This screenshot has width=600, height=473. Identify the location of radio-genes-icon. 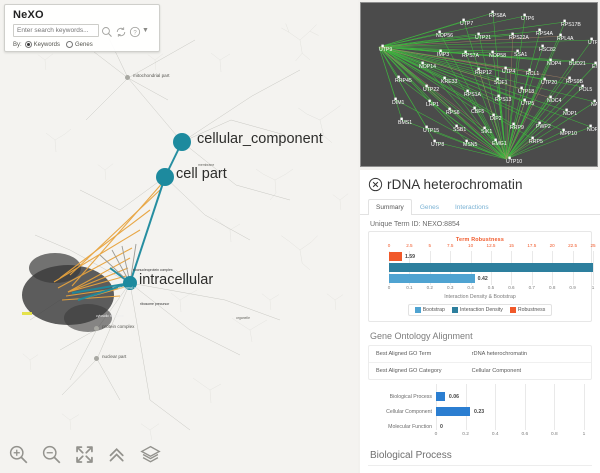
(70, 44).